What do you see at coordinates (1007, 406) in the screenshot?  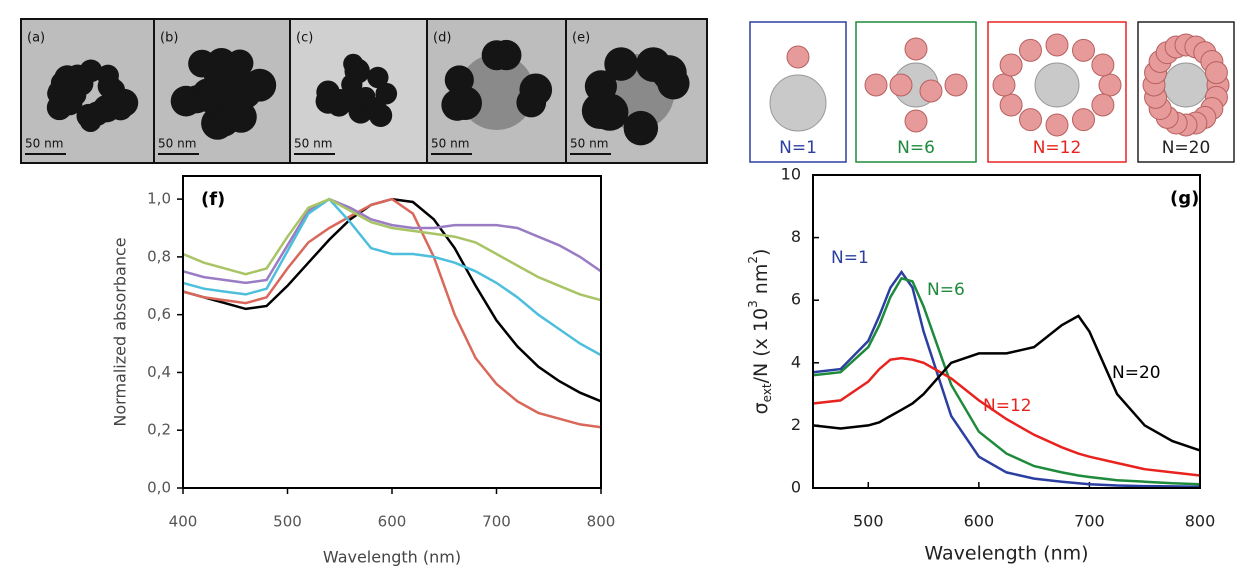 I see `series-label: N=12` at bounding box center [1007, 406].